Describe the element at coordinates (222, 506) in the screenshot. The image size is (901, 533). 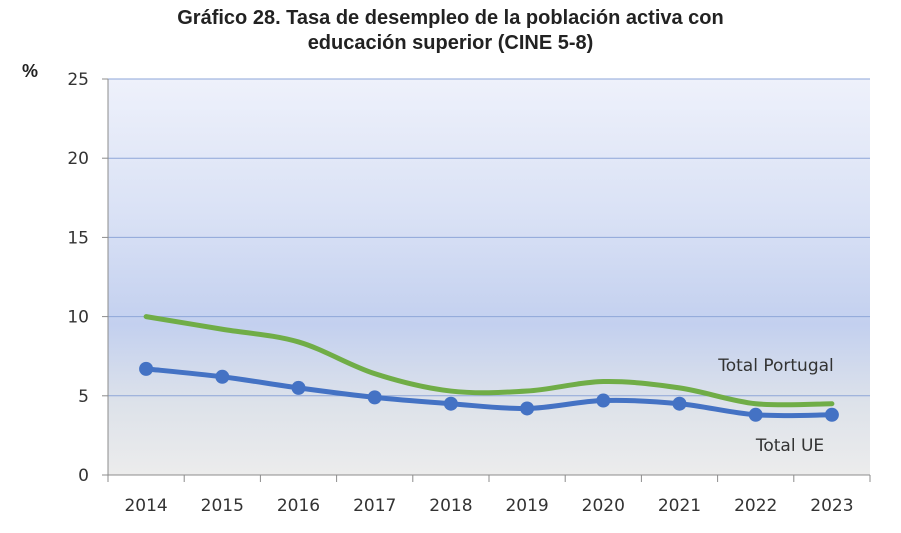
I see `x-tick-label: 2015` at that location.